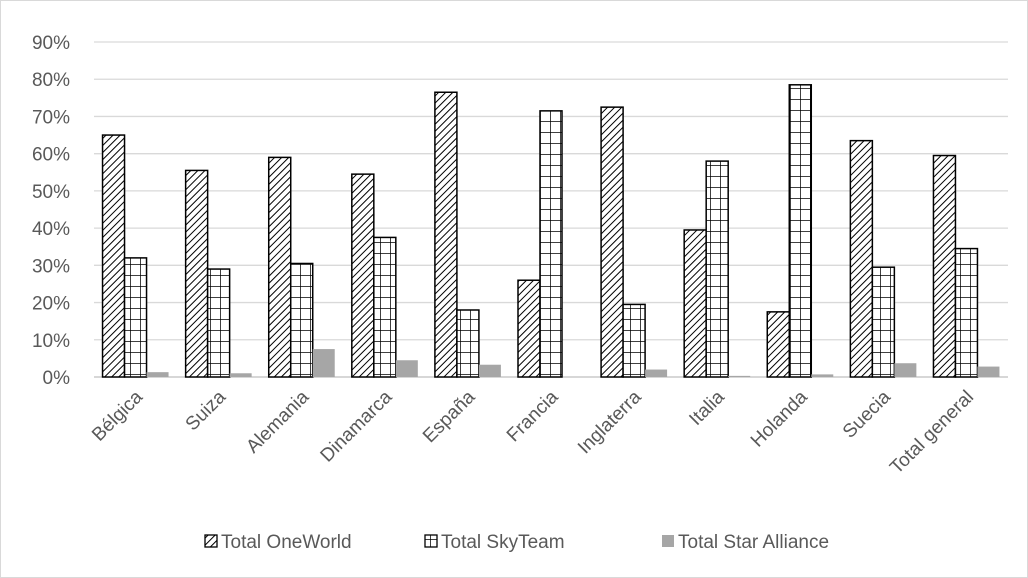 This screenshot has height=578, width=1028. Describe the element at coordinates (51, 155) in the screenshot. I see `y-tick-label: 60%` at that location.